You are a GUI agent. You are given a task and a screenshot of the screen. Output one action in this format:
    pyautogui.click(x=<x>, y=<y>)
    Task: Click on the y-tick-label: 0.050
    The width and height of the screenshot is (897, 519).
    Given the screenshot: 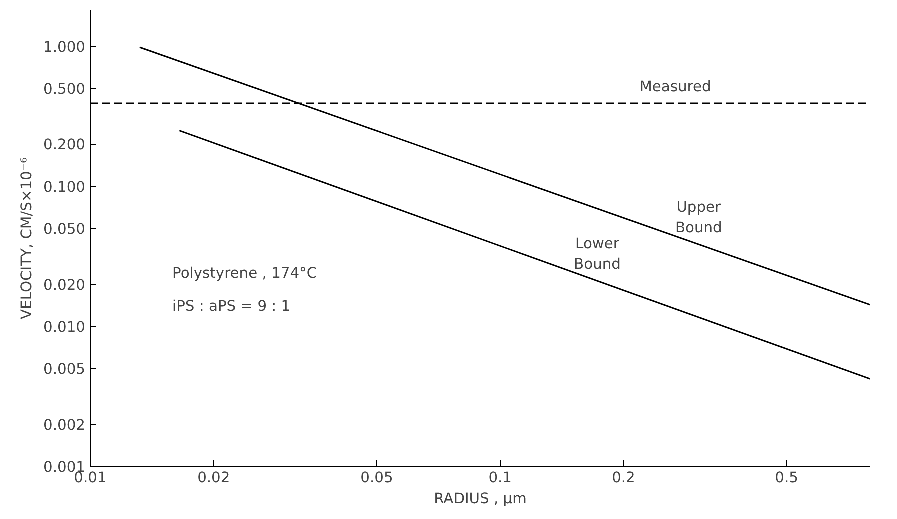 What is the action you would take?
    pyautogui.click(x=65, y=229)
    